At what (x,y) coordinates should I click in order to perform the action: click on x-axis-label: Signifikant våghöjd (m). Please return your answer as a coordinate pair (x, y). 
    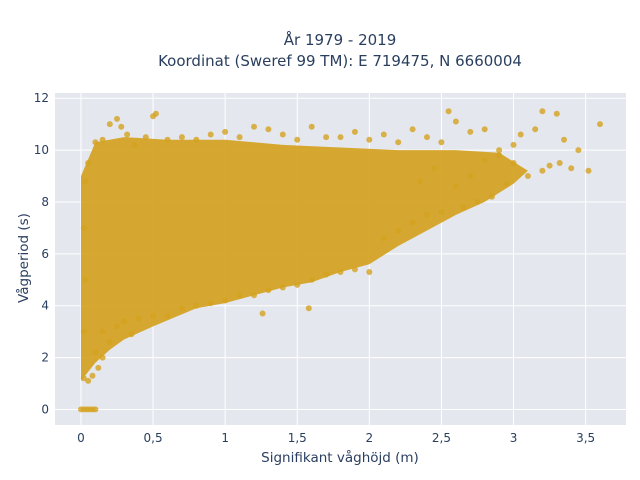
    Looking at the image, I should click on (340, 457).